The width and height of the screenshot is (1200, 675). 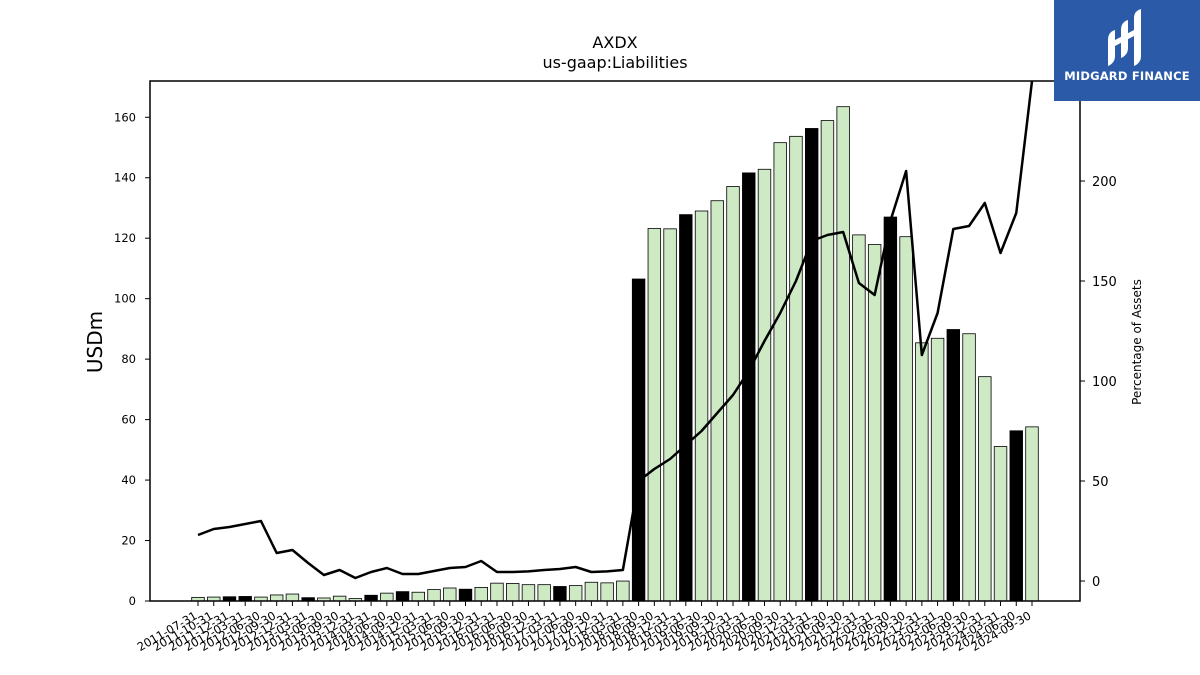 I want to click on y2-tick-label: 100, so click(x=1104, y=382).